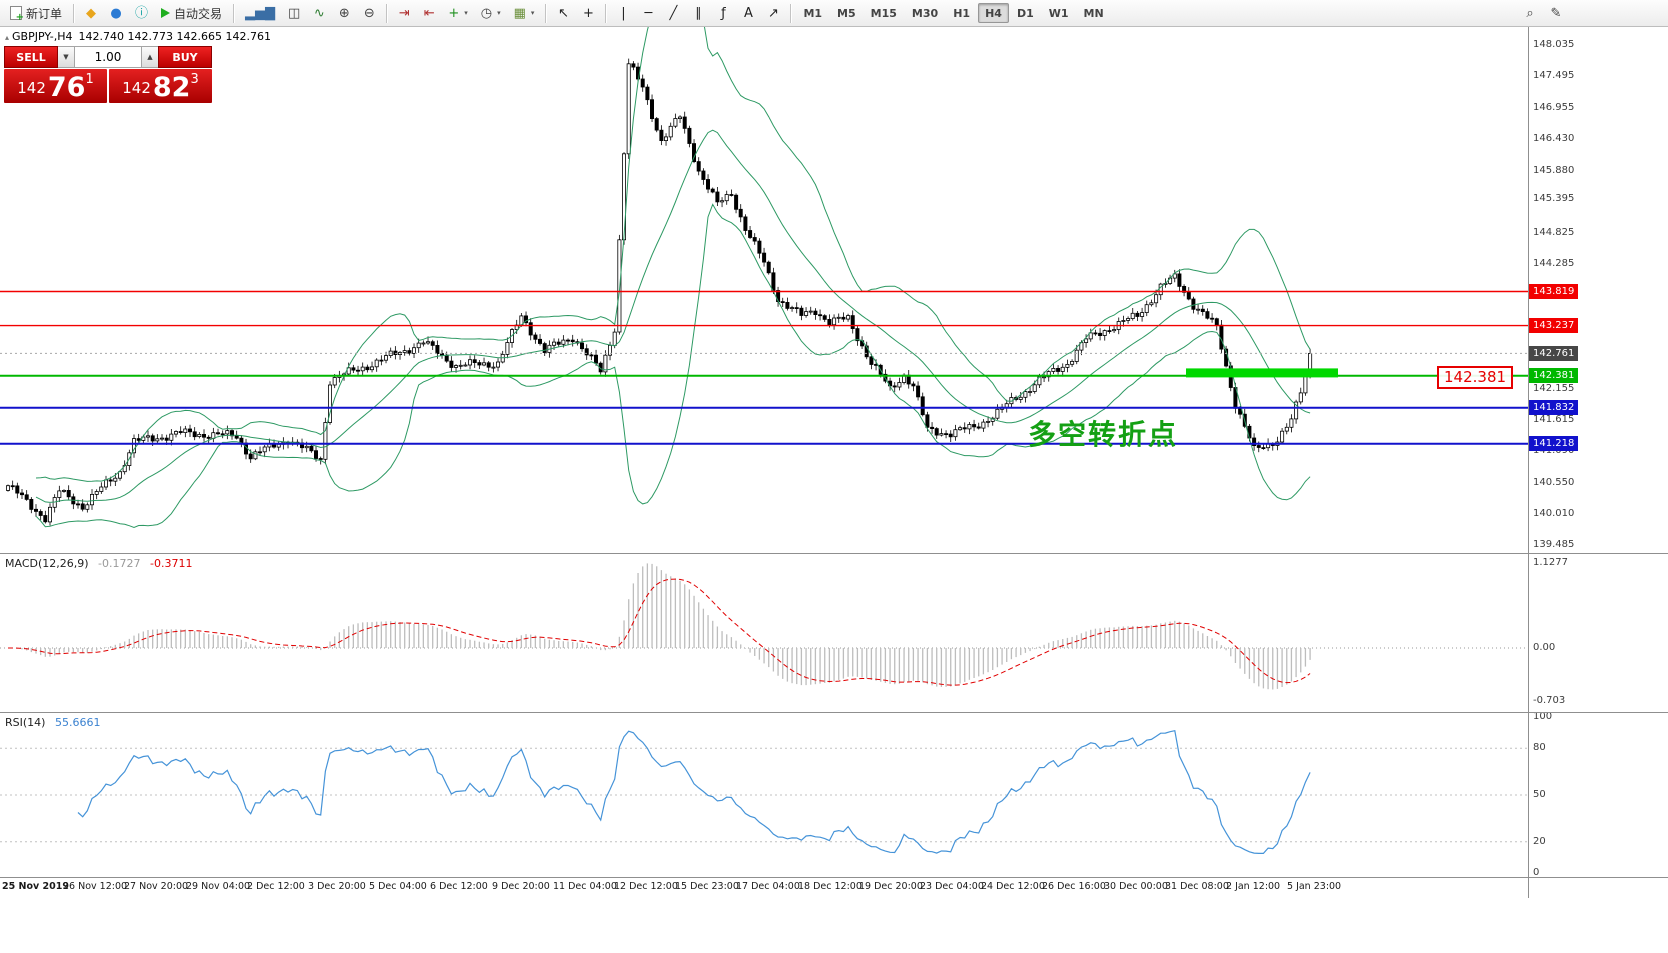  I want to click on time-axis-label: 2 Dec 12:00, so click(276, 886).